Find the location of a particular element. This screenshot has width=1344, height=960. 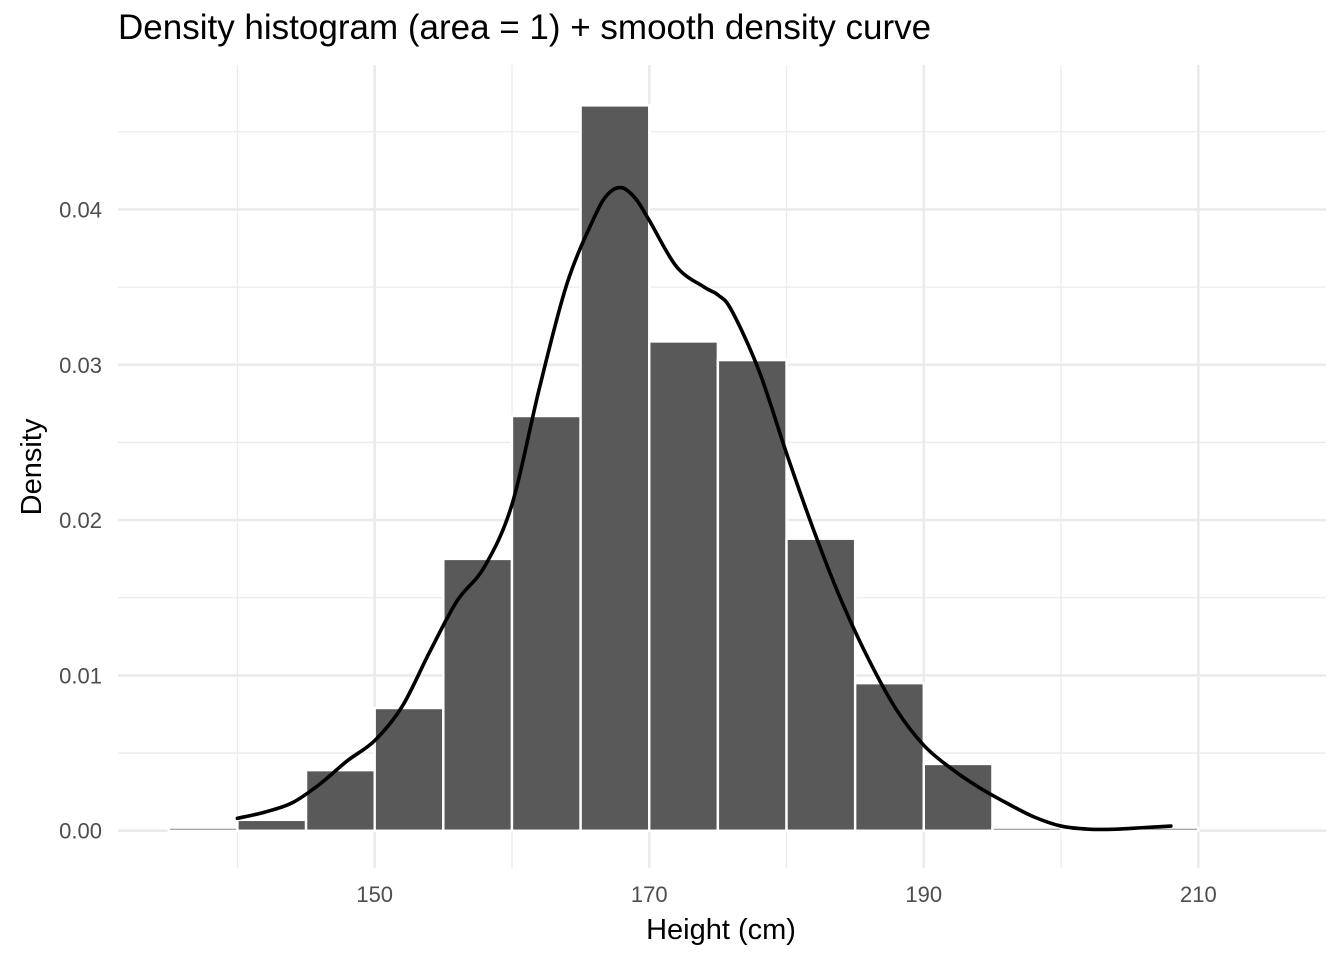

x-axis-ticks: 150 170 190 210 is located at coordinates (786, 894).